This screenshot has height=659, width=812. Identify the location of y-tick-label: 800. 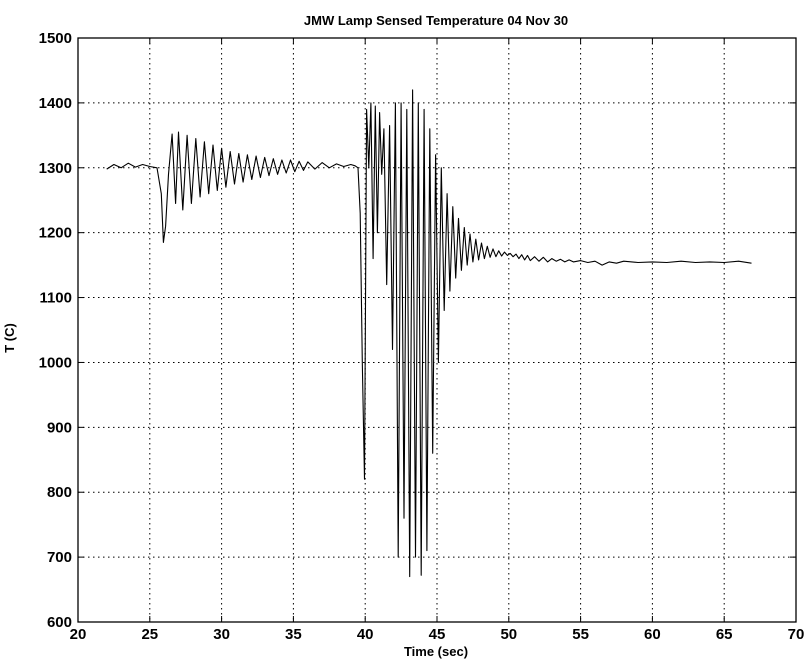
(59, 492).